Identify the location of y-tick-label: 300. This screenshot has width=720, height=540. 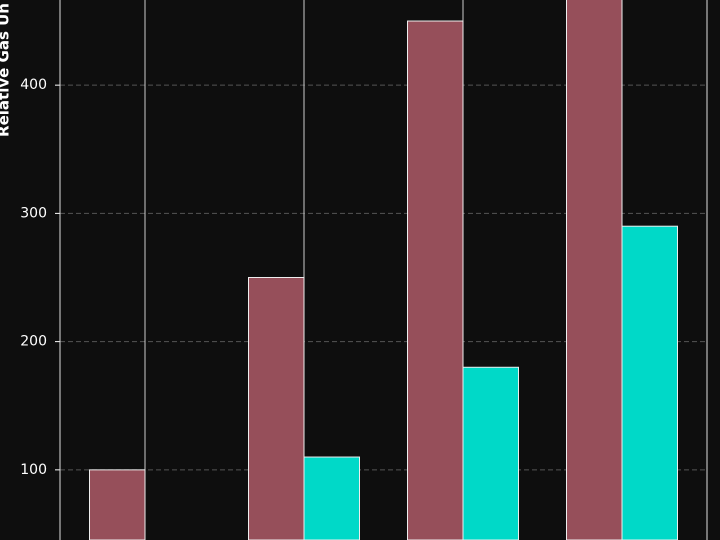
(33, 213).